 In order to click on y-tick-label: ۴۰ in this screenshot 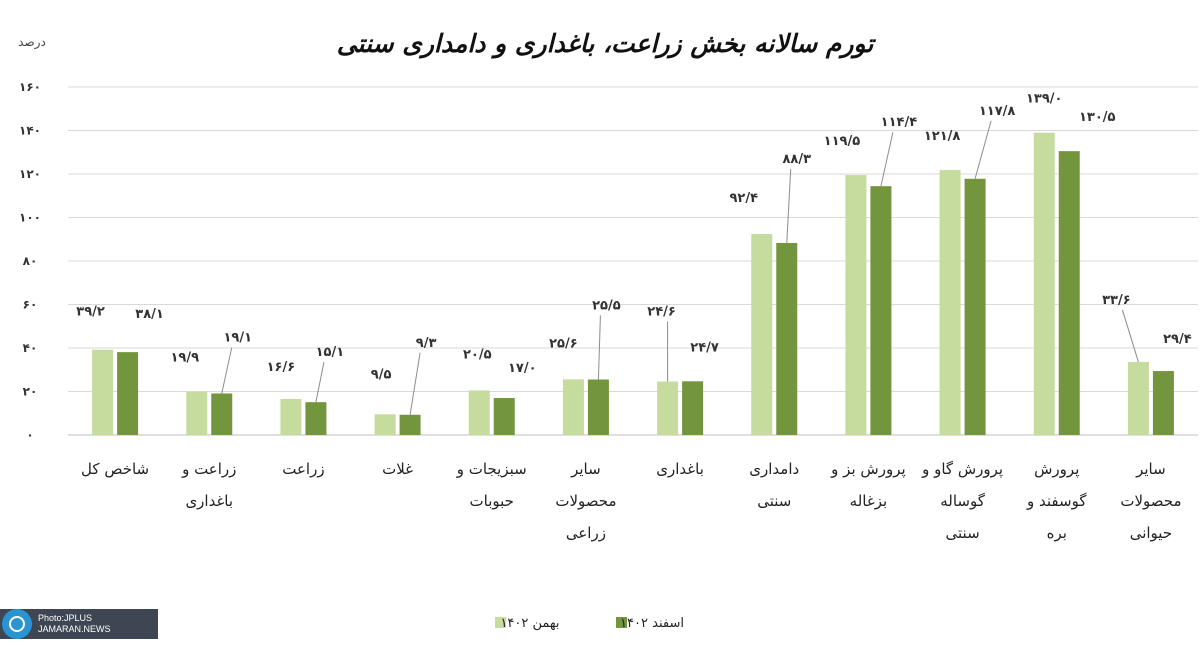, I will do `click(30, 348)`.